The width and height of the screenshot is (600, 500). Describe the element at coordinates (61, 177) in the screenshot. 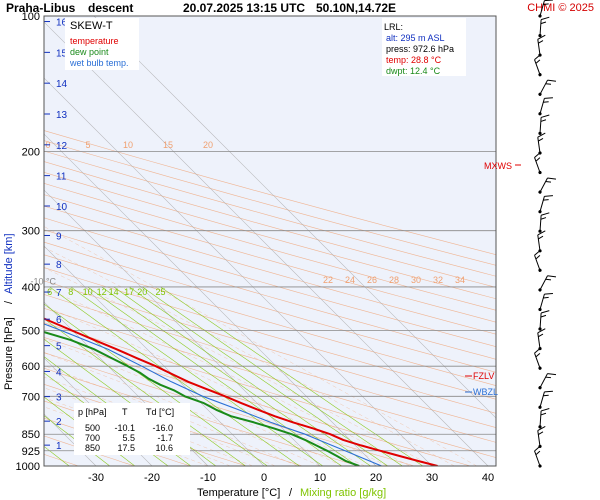

I see `altitude-tick-label: 11` at that location.